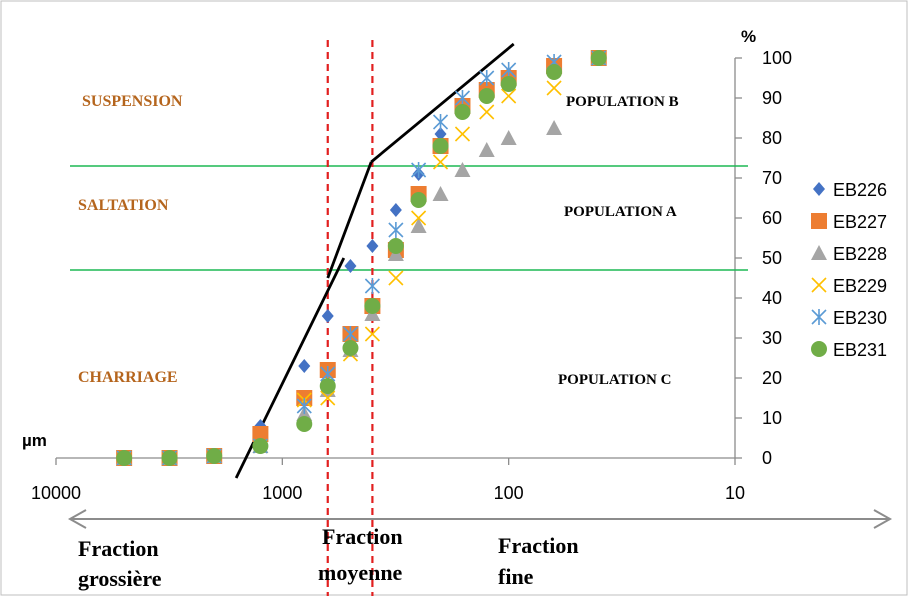 This screenshot has width=908, height=596. I want to click on legend-label: EB228, so click(860, 254).